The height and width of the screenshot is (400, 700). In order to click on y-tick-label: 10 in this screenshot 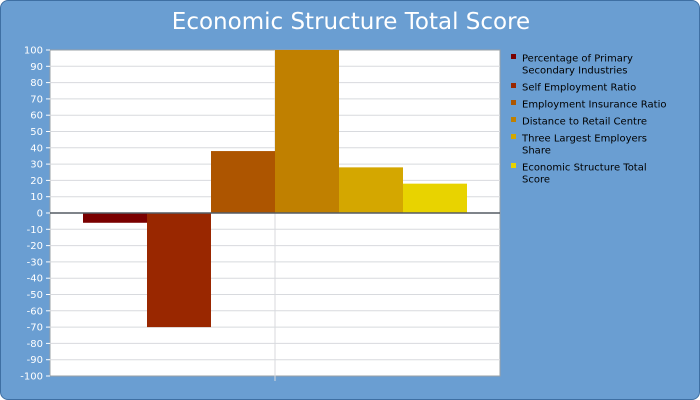, I will do `click(36, 197)`.